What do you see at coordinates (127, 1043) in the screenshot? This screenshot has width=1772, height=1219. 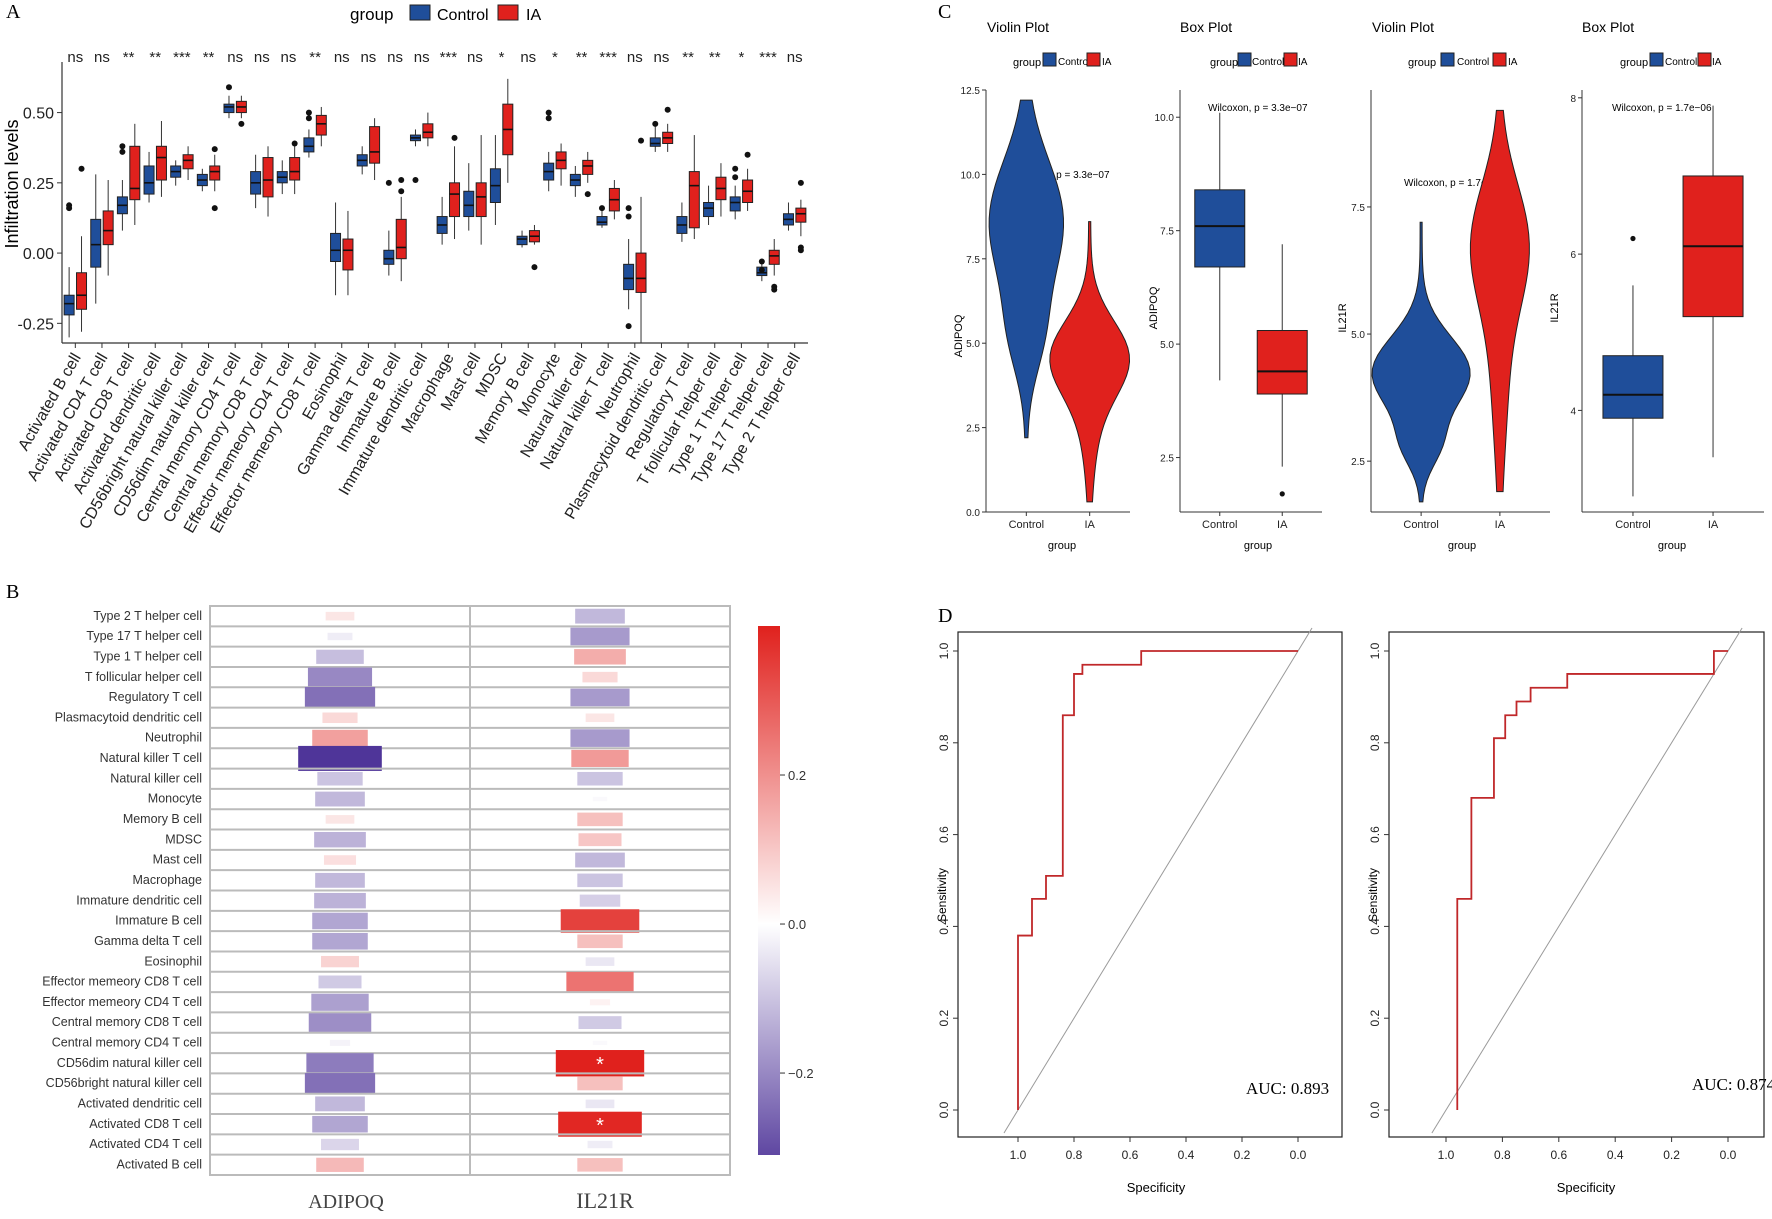 I see `row-label: Central memory CD4 T cell` at bounding box center [127, 1043].